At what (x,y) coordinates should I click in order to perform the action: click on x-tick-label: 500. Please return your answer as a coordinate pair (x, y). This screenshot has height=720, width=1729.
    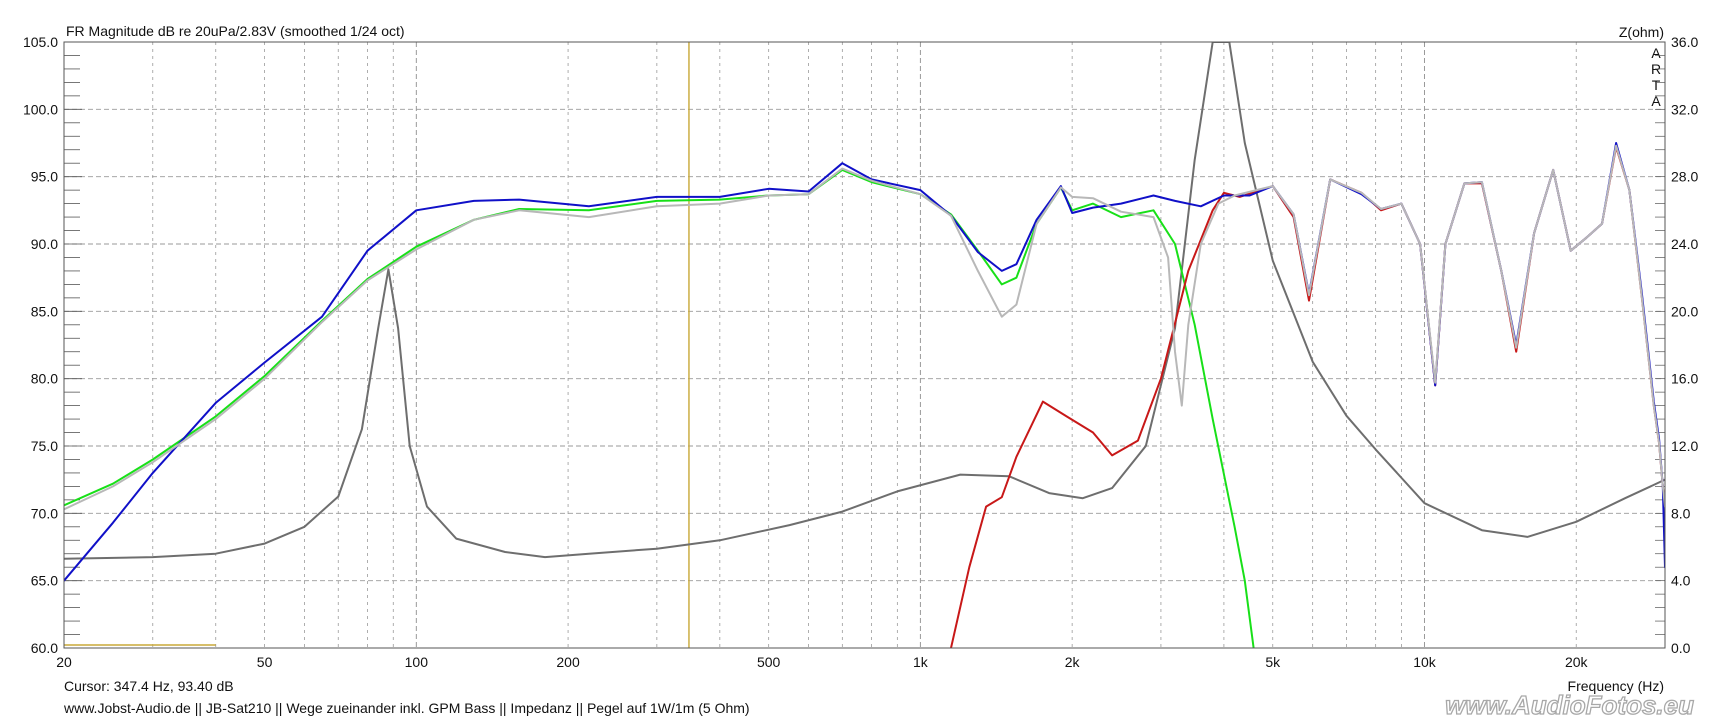
    Looking at the image, I should click on (769, 662).